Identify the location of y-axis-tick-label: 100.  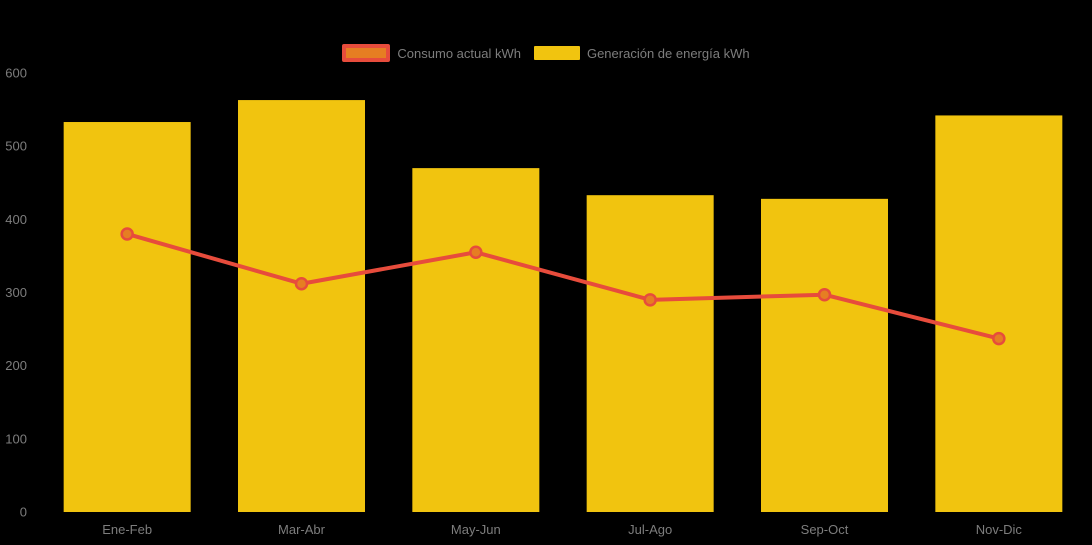
(16, 438).